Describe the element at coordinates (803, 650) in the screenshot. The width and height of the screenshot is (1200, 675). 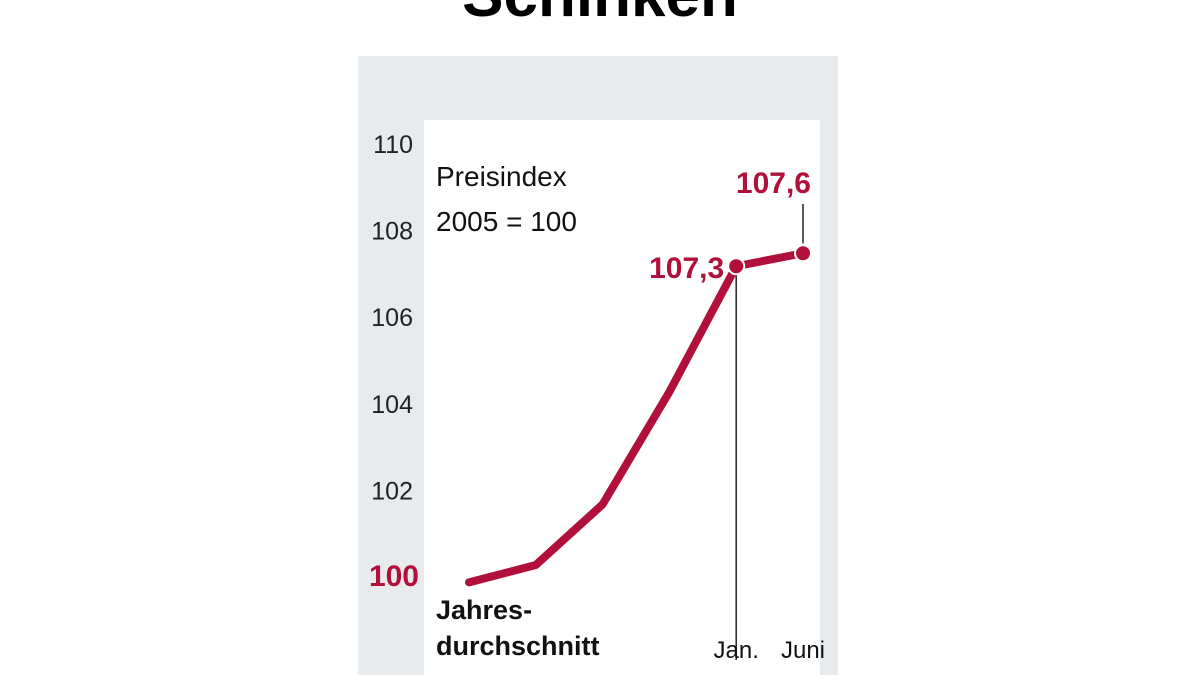
I see `x-label-2: Juni` at that location.